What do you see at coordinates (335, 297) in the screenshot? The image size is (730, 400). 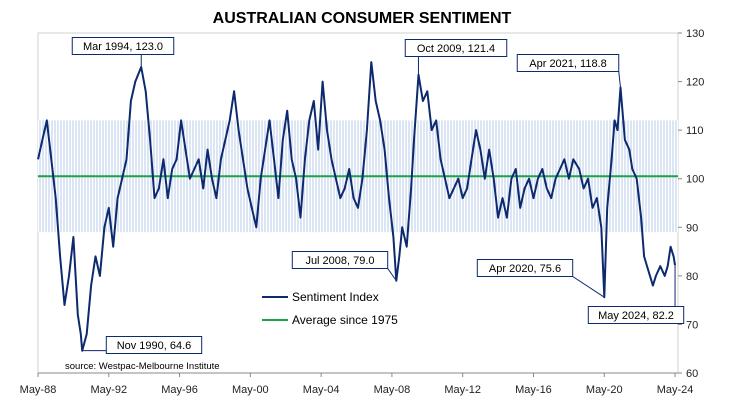 I see `legend-label: Sentiment Index` at bounding box center [335, 297].